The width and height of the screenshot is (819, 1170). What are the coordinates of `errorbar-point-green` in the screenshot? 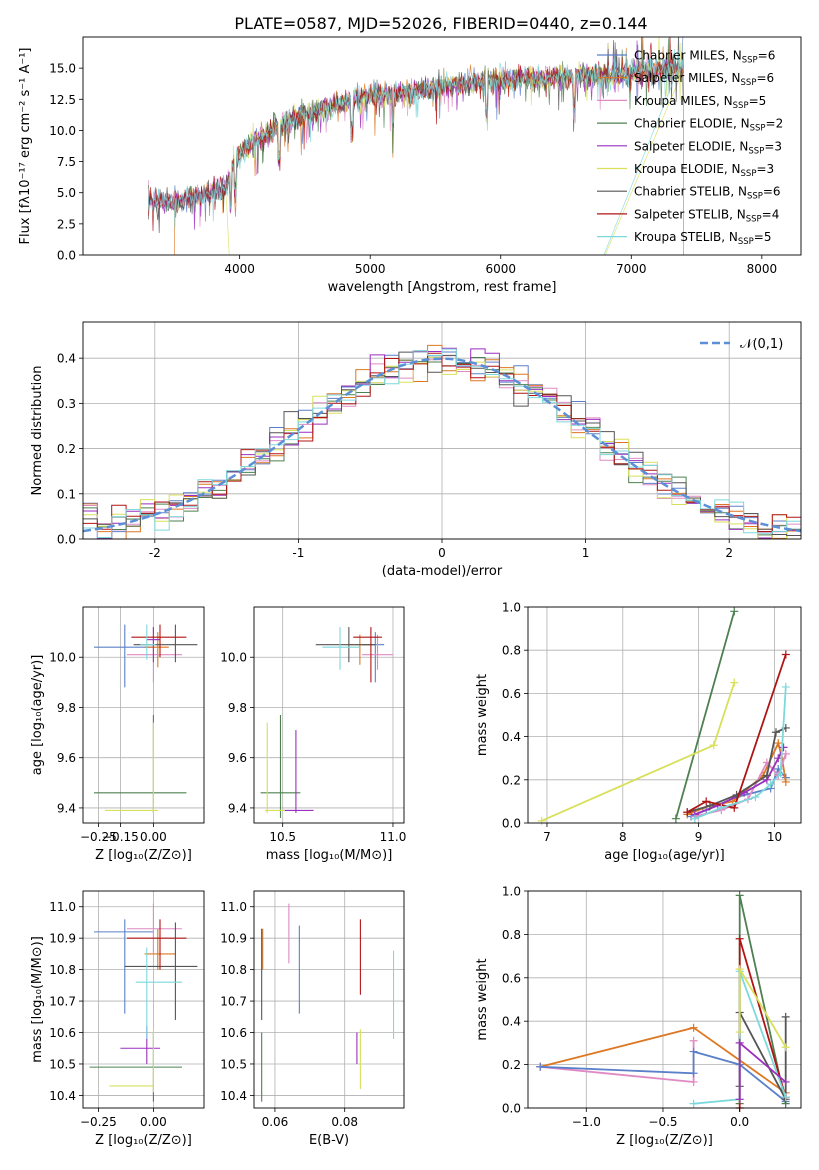 It's located at (135, 1067).